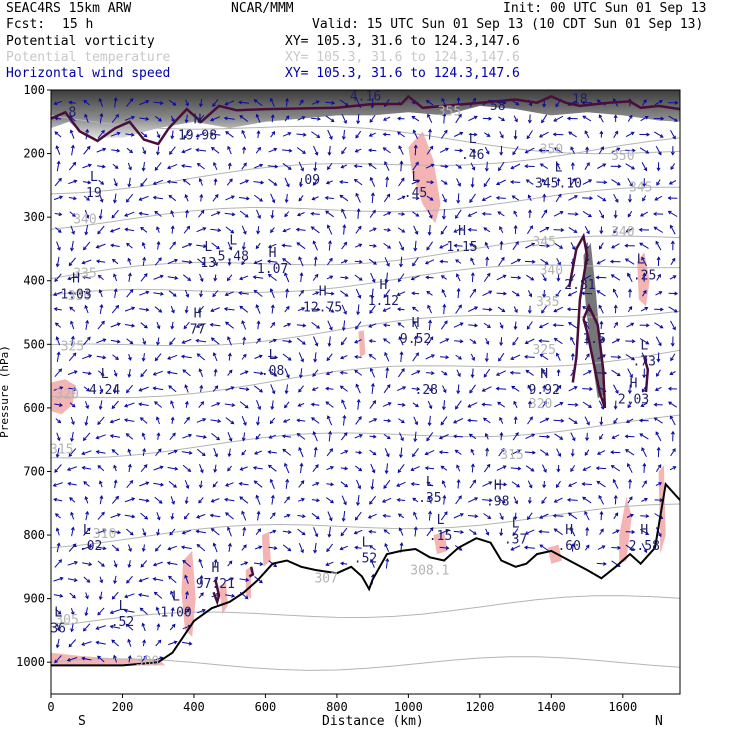 The width and height of the screenshot is (740, 740). Describe the element at coordinates (544, 390) in the screenshot. I see `pv-extremum-value: 9.92` at that location.